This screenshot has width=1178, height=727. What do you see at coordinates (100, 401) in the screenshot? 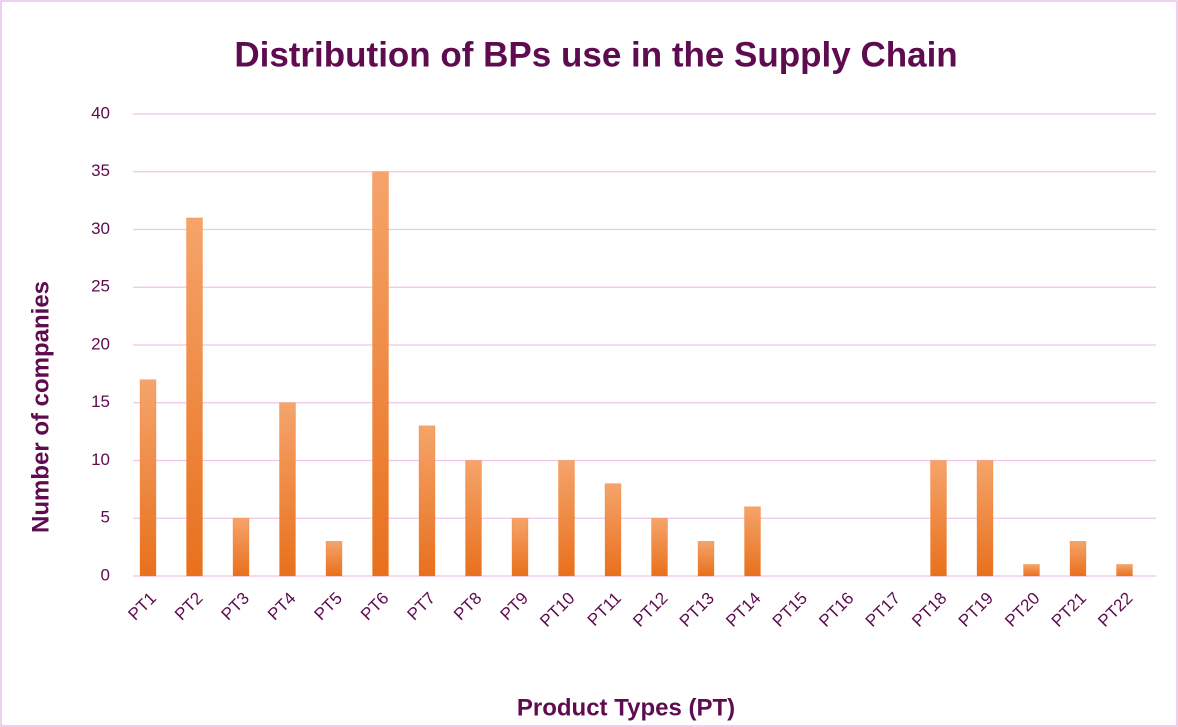
I see `y-tick-label: 15` at bounding box center [100, 401].